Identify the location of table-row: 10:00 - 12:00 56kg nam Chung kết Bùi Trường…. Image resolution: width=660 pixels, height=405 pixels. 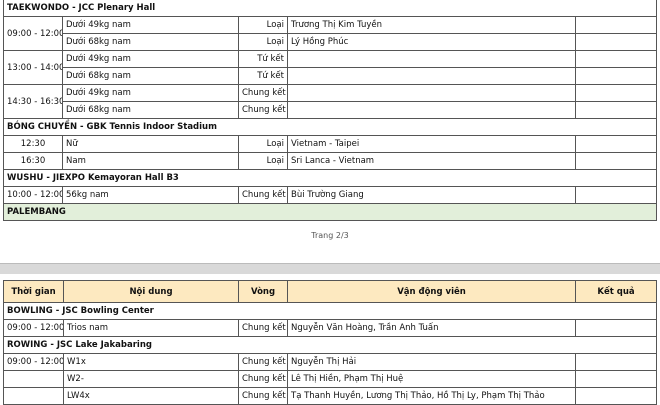
(330, 195).